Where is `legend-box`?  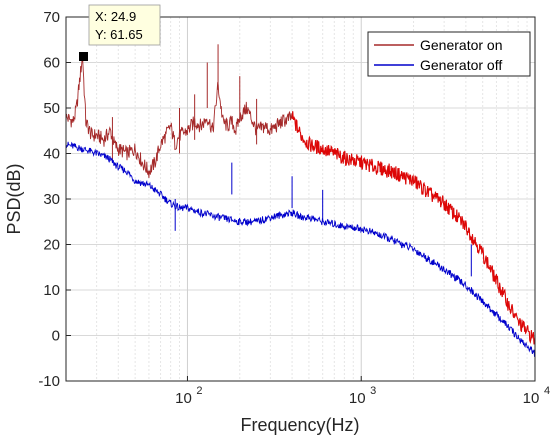 legend-box is located at coordinates (449, 54).